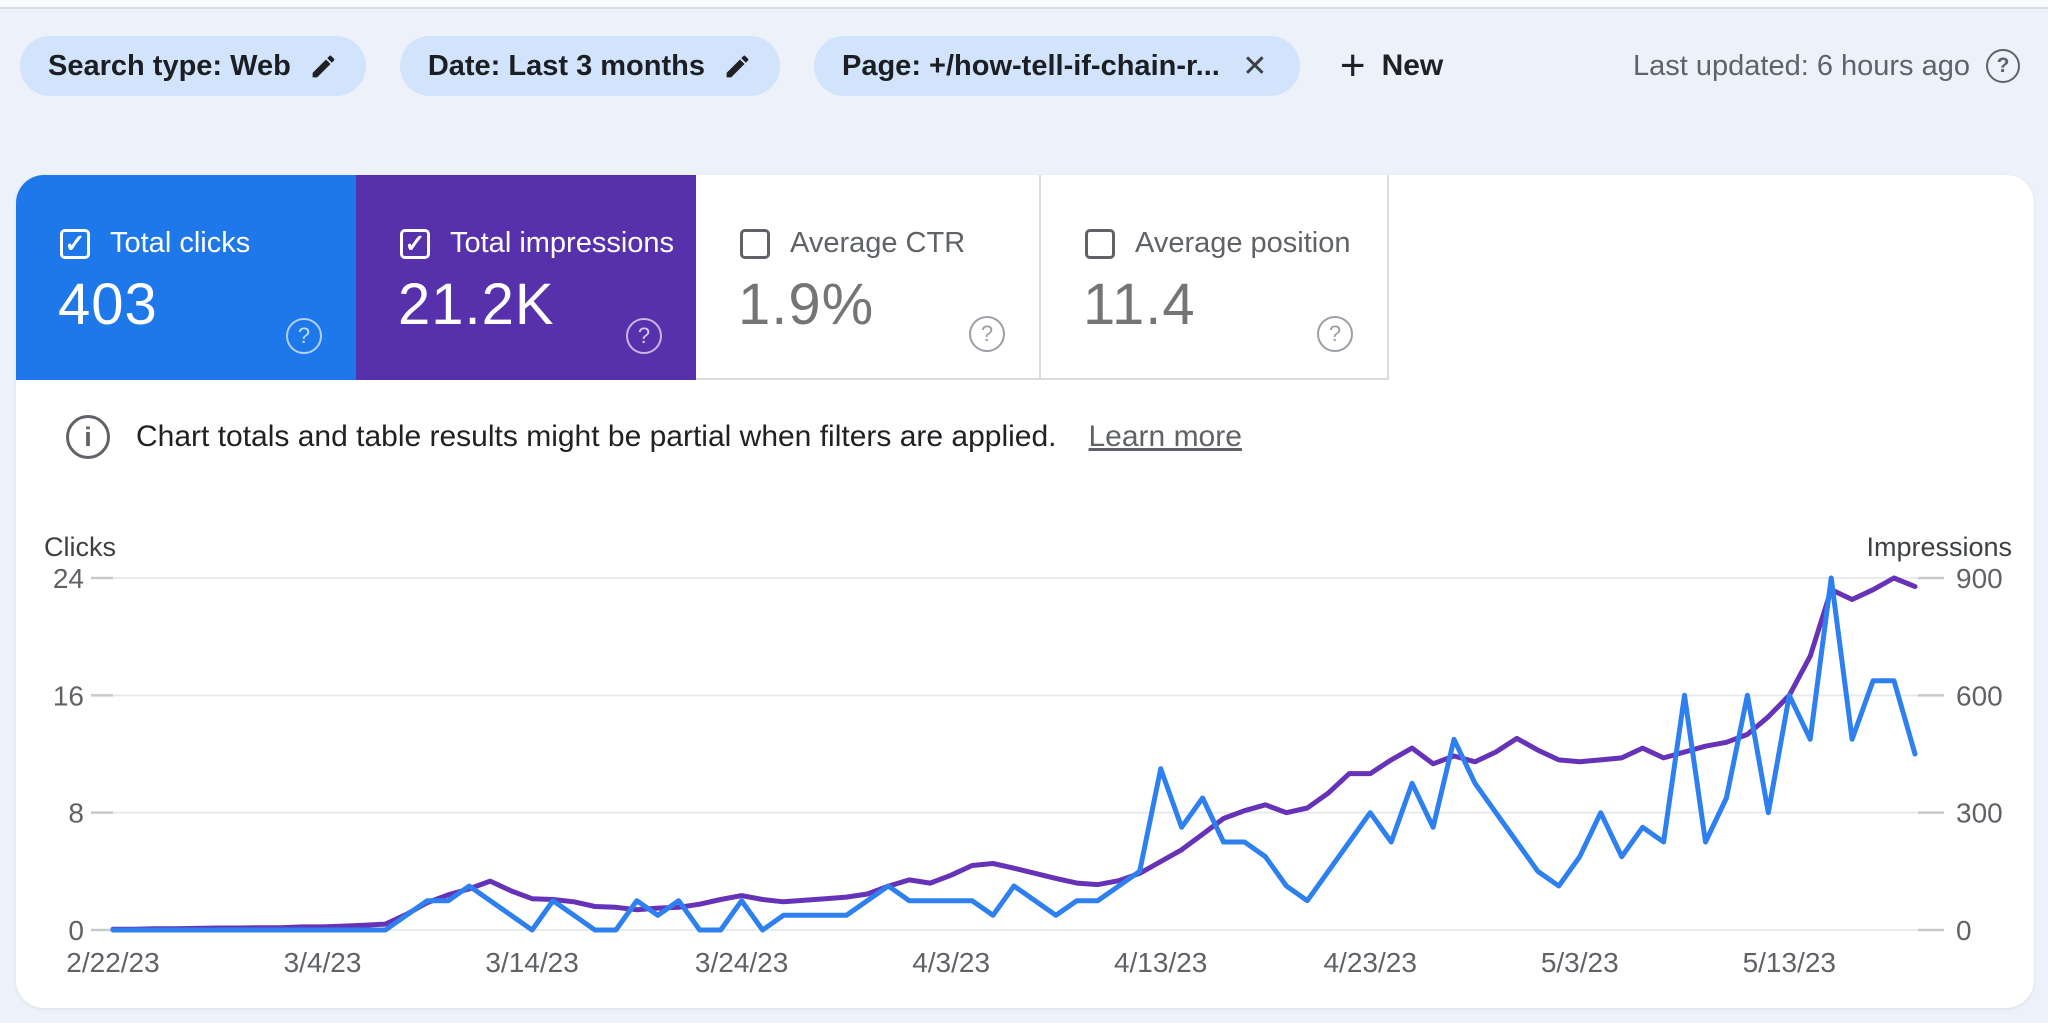 Image resolution: width=2048 pixels, height=1023 pixels. Describe the element at coordinates (806, 304) in the screenshot. I see `card-value: 1.9%` at that location.